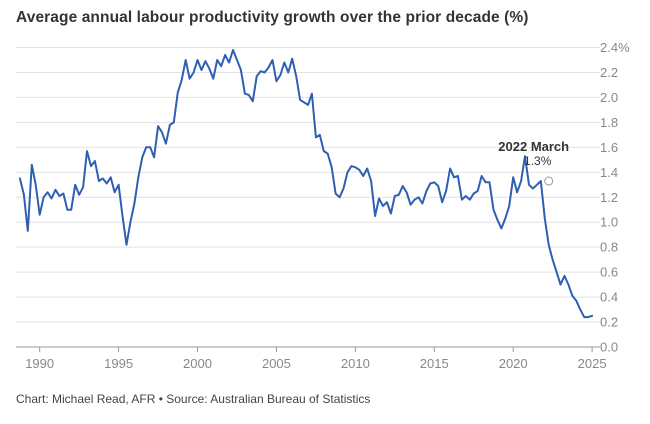 Image resolution: width=650 pixels, height=424 pixels. Describe the element at coordinates (39, 363) in the screenshot. I see `x-tick-label: 1990` at that location.